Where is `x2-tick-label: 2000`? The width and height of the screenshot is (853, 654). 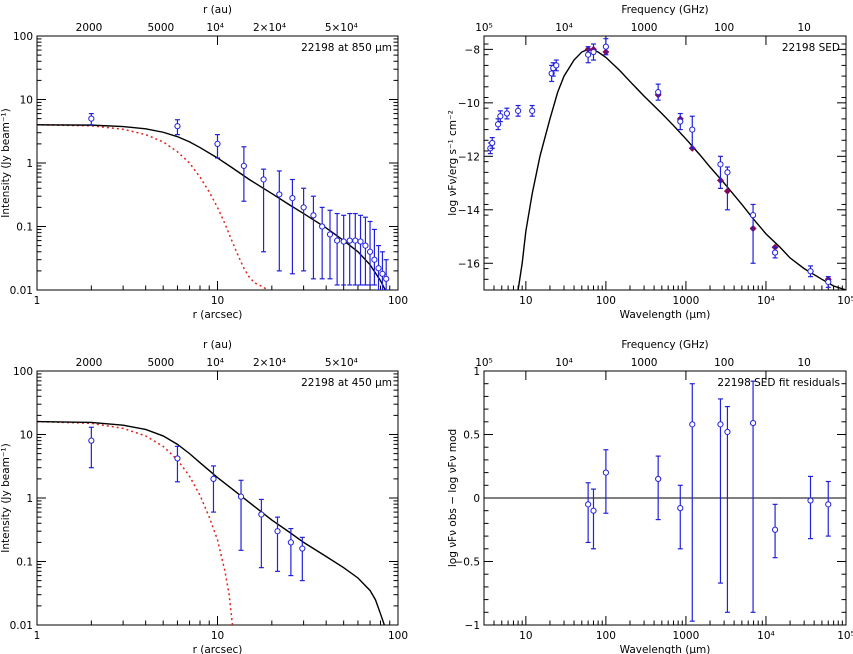
x2-tick-label: 2000 is located at coordinates (89, 28).